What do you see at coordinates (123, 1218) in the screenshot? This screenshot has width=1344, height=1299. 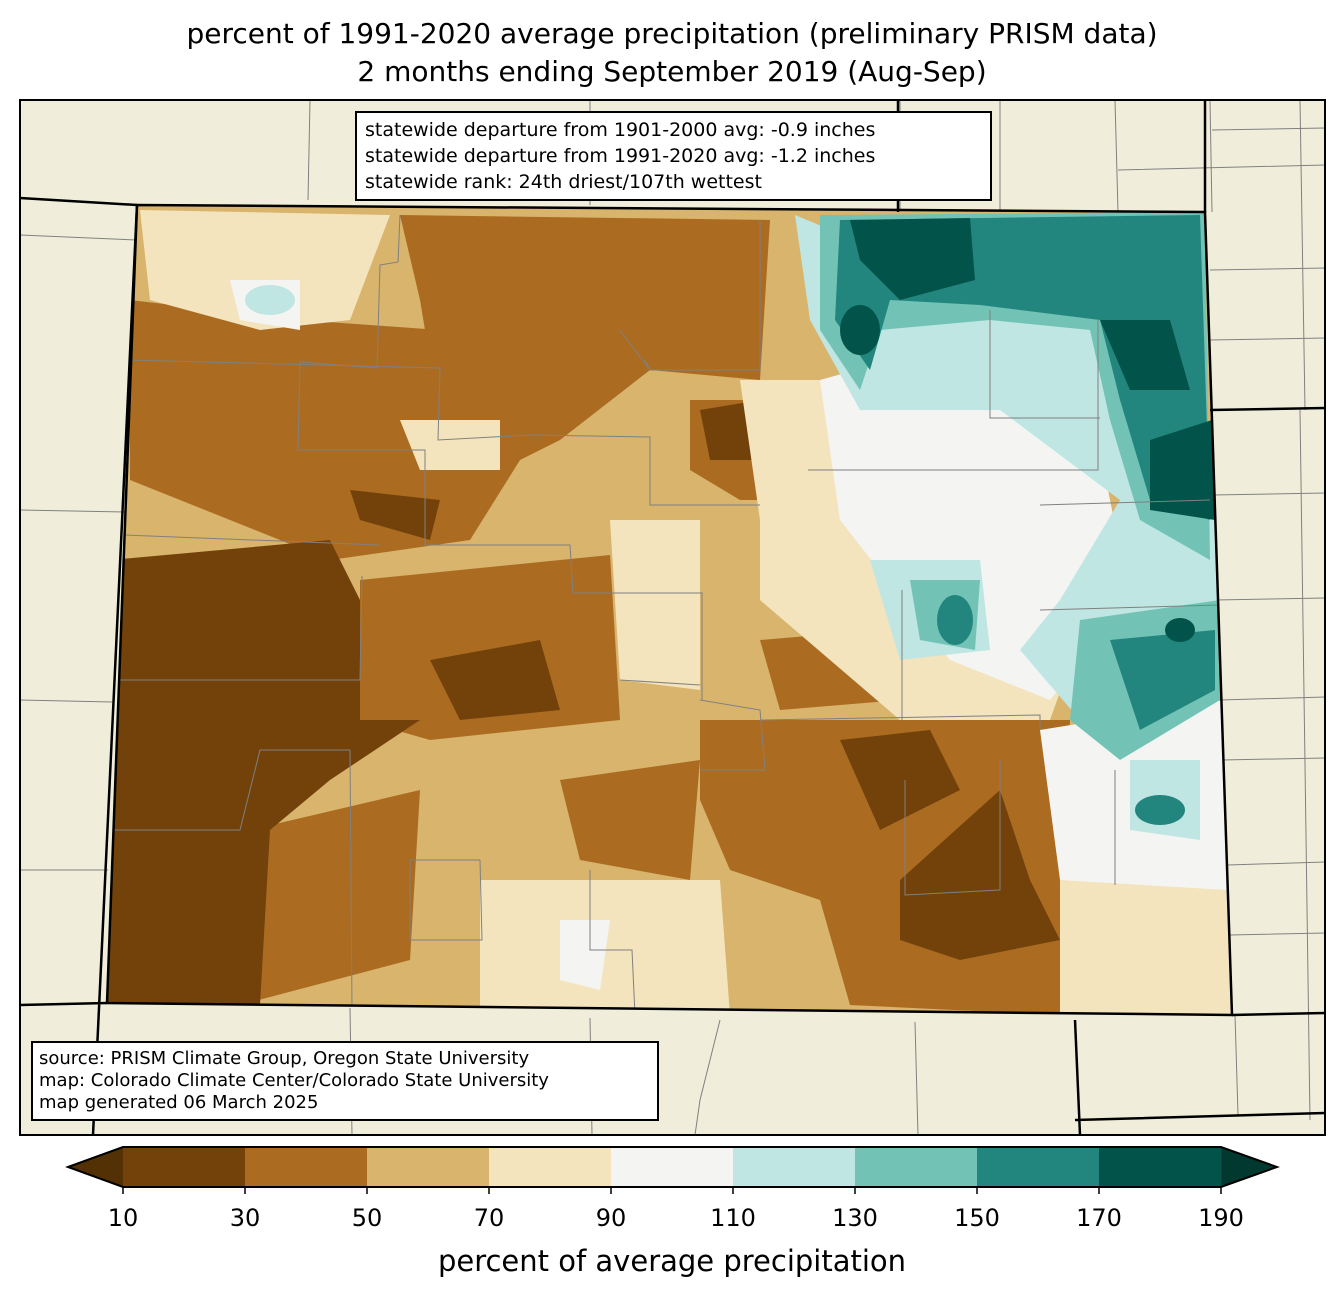 I see `colorbar-tick-label: 10` at bounding box center [123, 1218].